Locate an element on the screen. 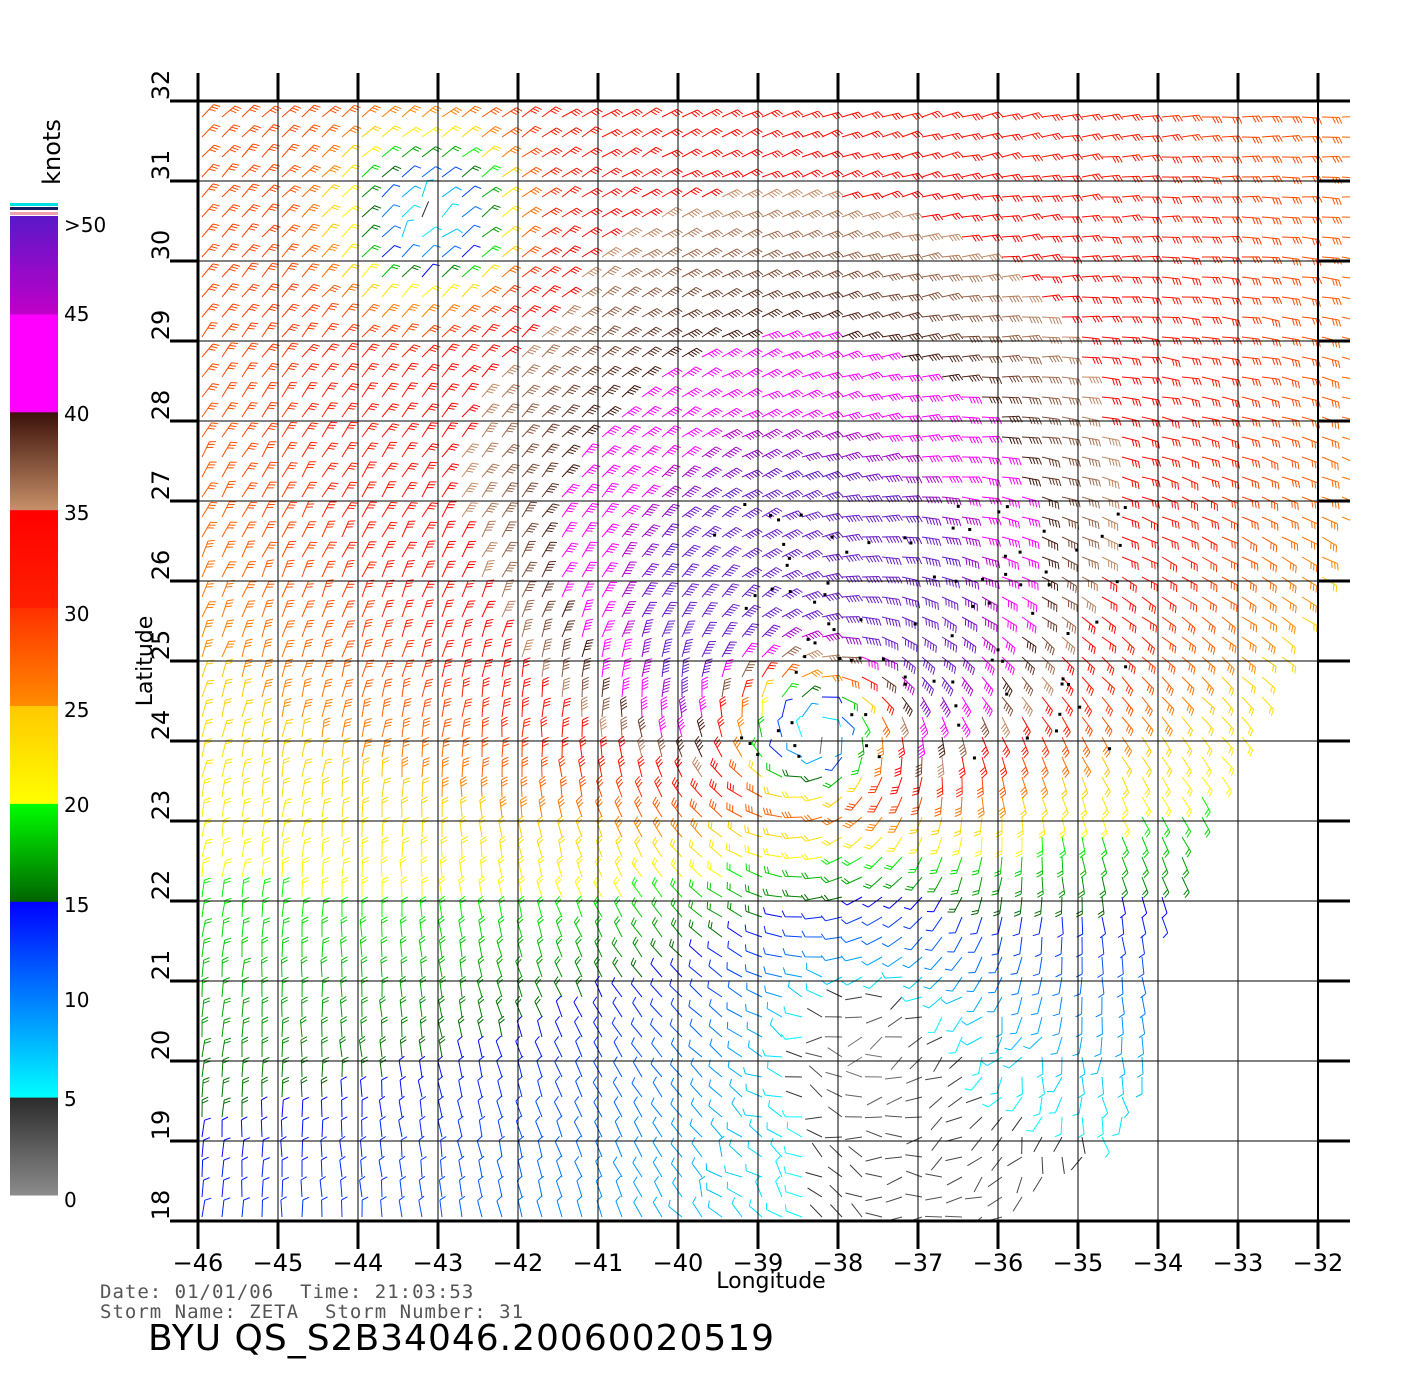 This screenshot has height=1400, width=1420. colorbar-band is located at coordinates (34, 999).